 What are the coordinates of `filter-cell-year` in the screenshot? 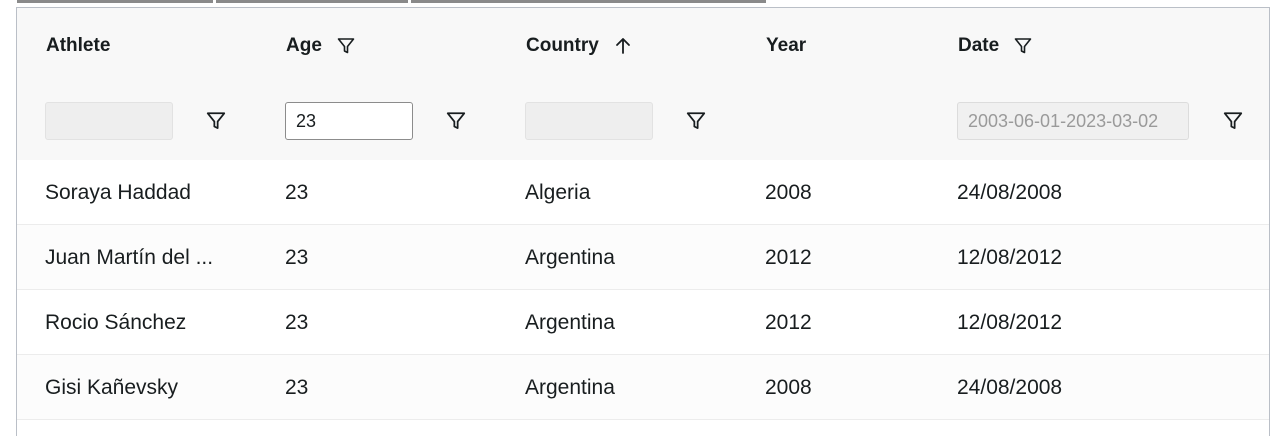 It's located at (833, 122).